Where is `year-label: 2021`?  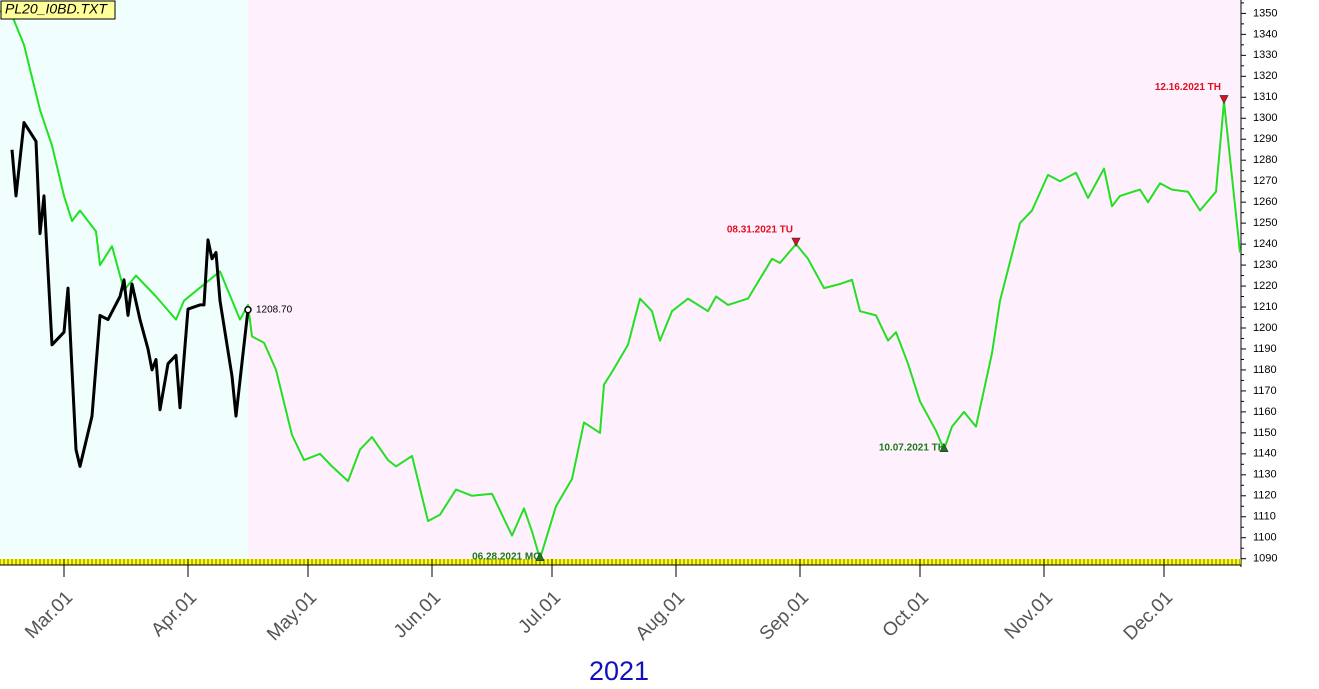 year-label: 2021 is located at coordinates (619, 671).